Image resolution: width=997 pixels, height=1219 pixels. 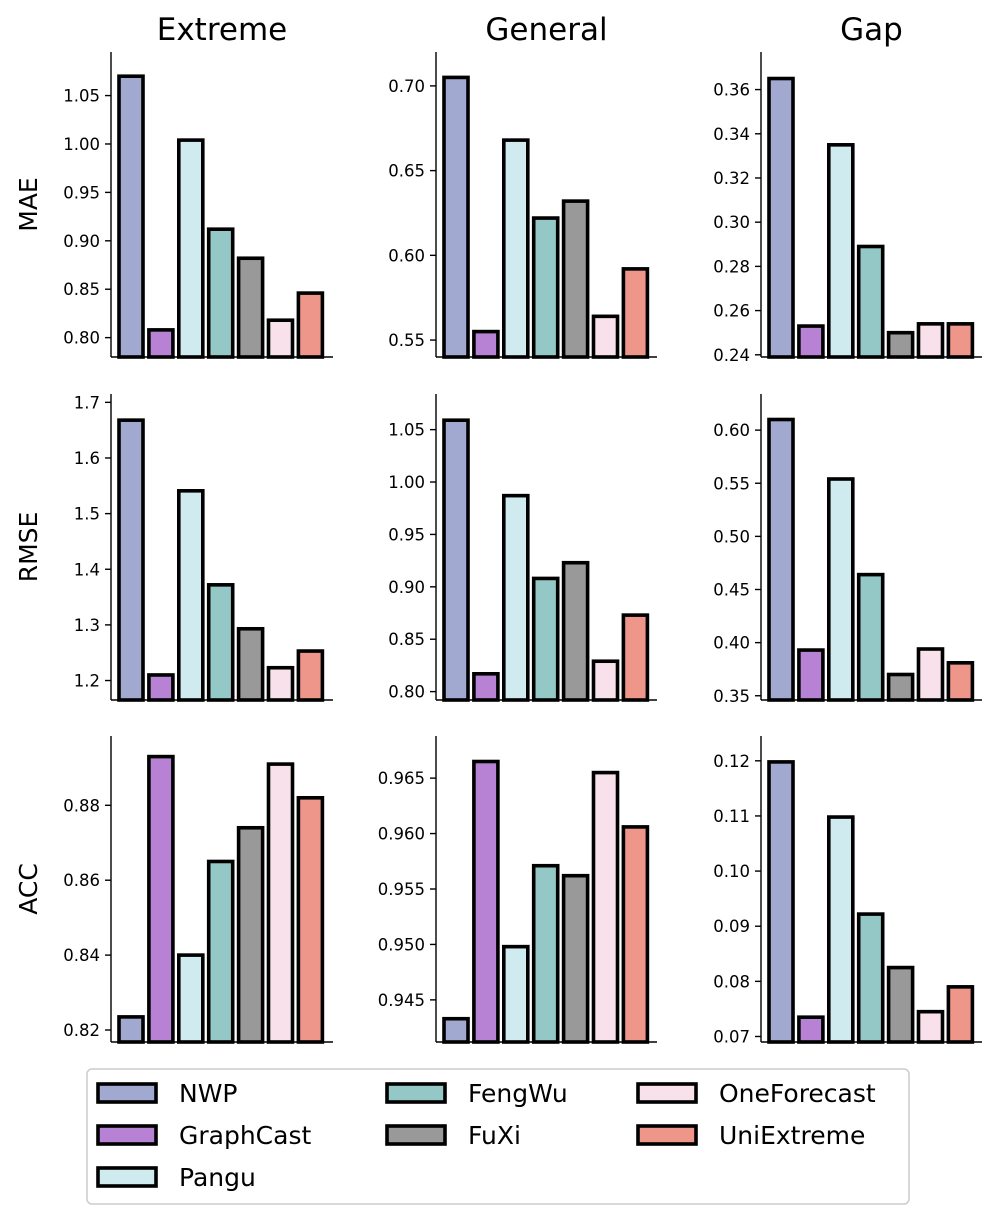 What do you see at coordinates (87, 625) in the screenshot?
I see `y-tick-label: 1.3` at bounding box center [87, 625].